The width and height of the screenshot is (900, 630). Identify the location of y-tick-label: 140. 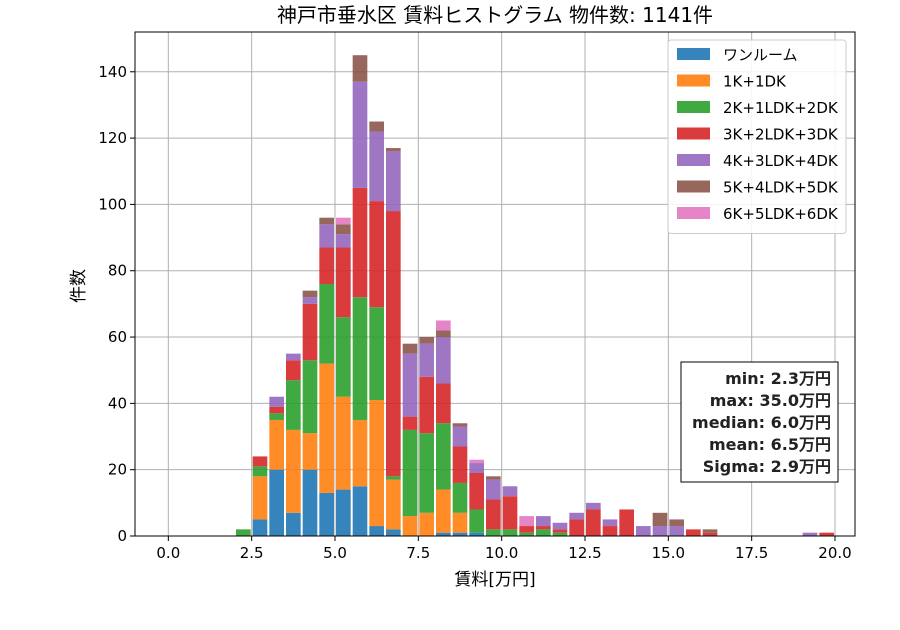
(112, 72).